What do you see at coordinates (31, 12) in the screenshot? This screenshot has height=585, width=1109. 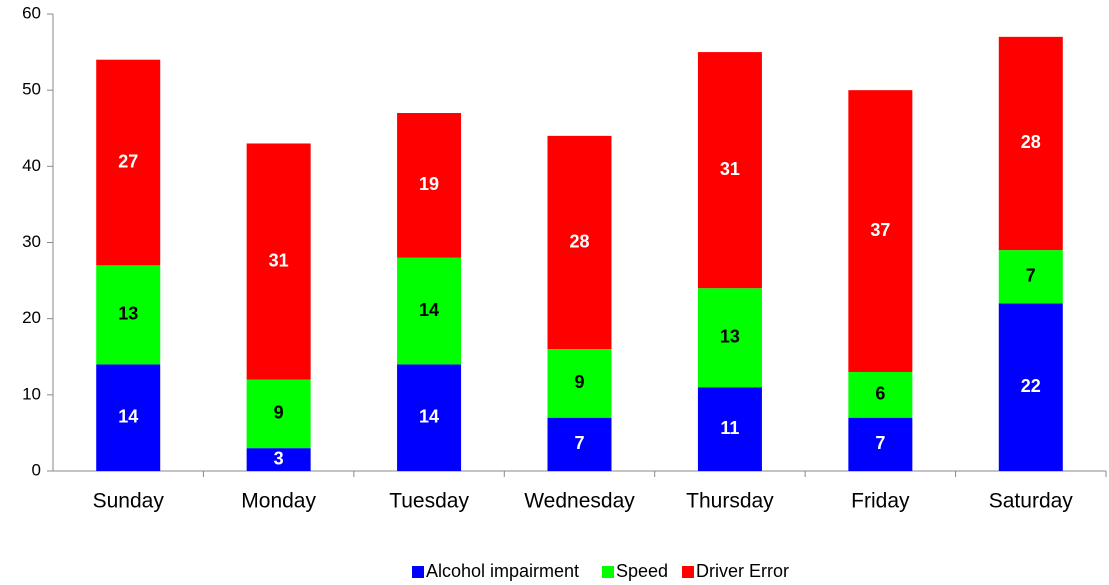 I see `y-tick-label: 60` at bounding box center [31, 12].